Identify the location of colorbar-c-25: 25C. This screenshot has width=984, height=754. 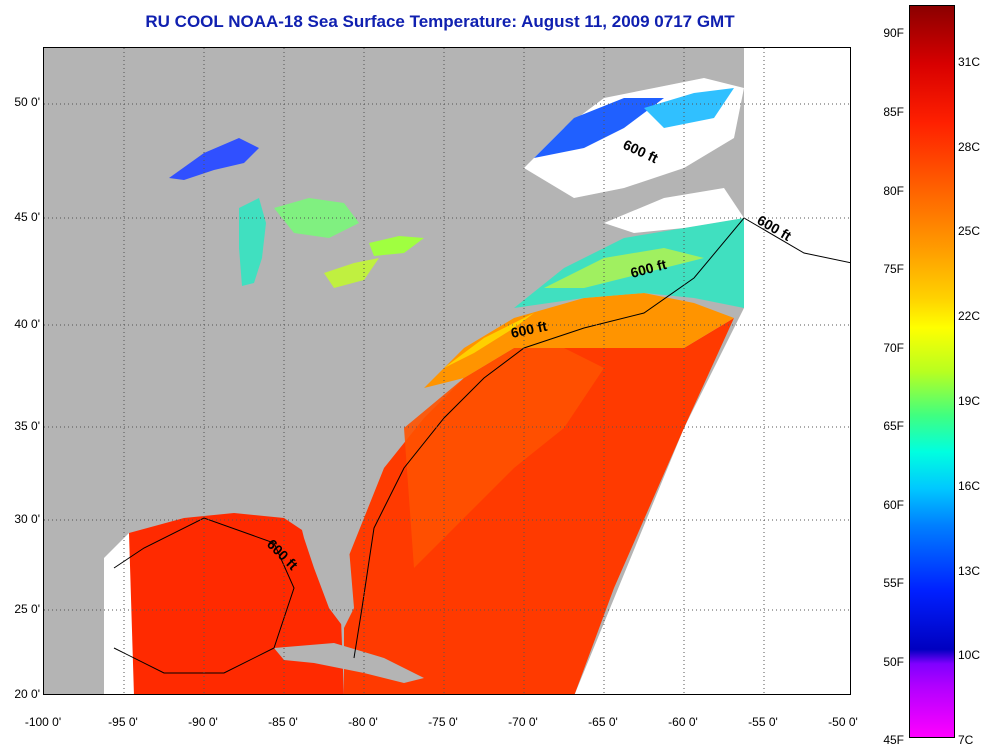
(969, 231).